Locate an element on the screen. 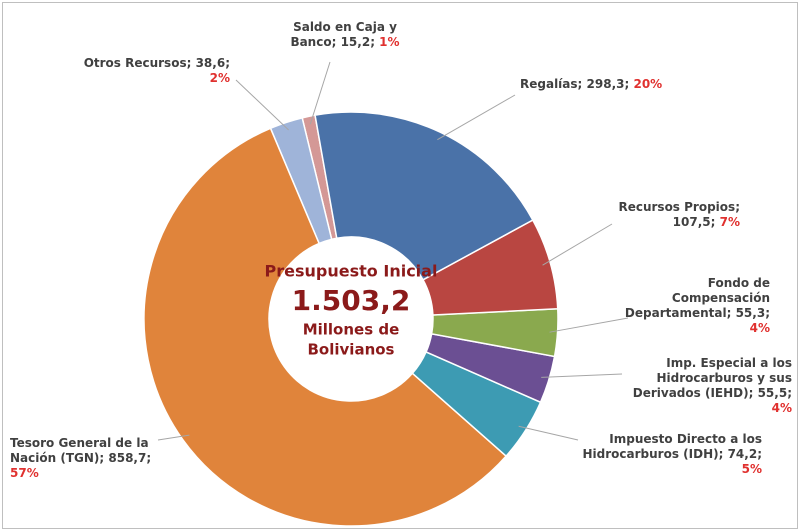 Image resolution: width=800 pixels, height=531 pixels. center-unit: Bolivianos is located at coordinates (351, 350).